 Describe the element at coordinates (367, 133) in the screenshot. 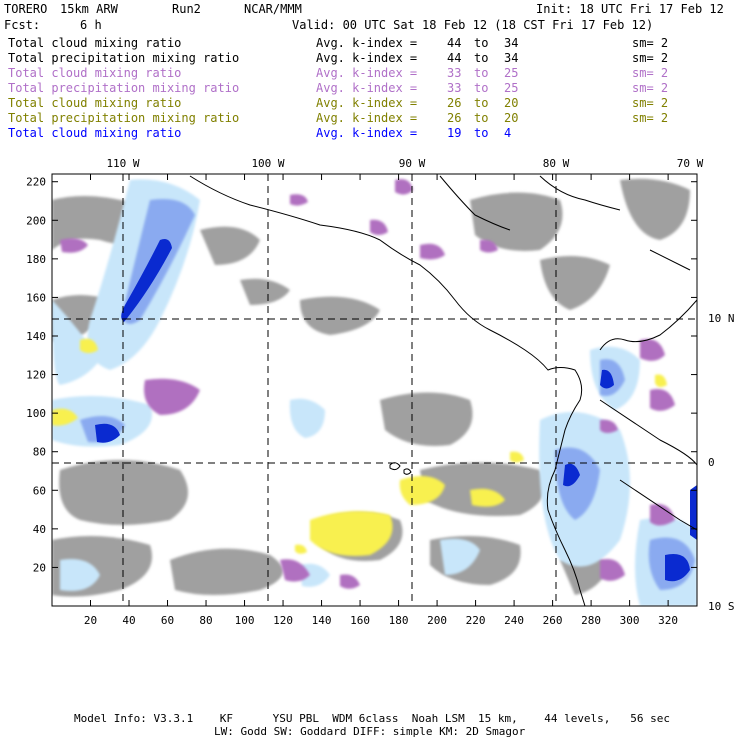

I see `legend-row-7-avg: Avg. k-index =` at that location.